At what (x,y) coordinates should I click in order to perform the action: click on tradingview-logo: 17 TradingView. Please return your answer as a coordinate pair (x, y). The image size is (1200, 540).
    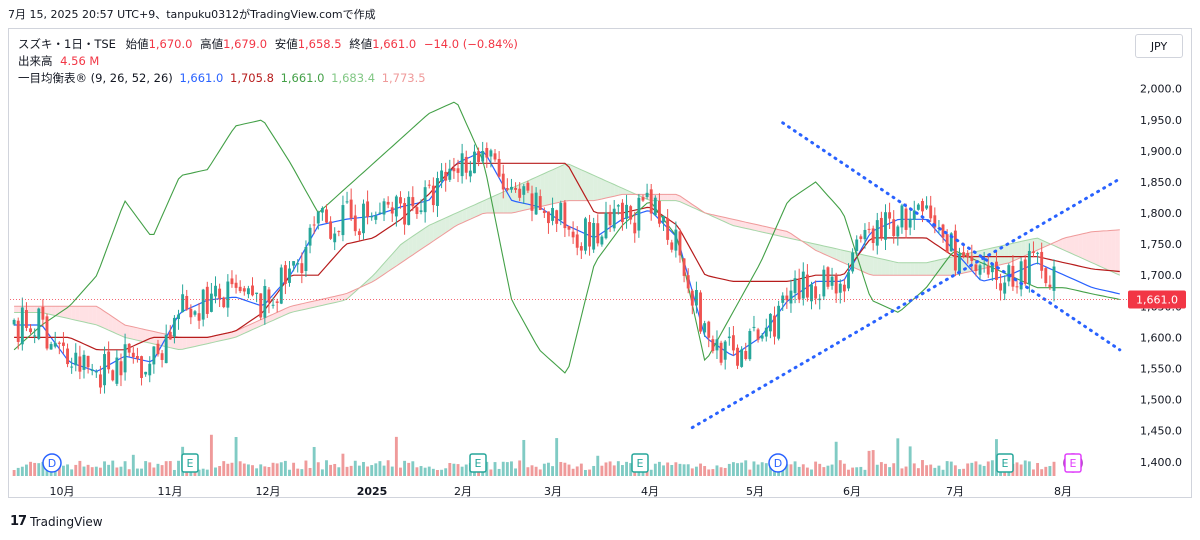
    Looking at the image, I should click on (56, 521).